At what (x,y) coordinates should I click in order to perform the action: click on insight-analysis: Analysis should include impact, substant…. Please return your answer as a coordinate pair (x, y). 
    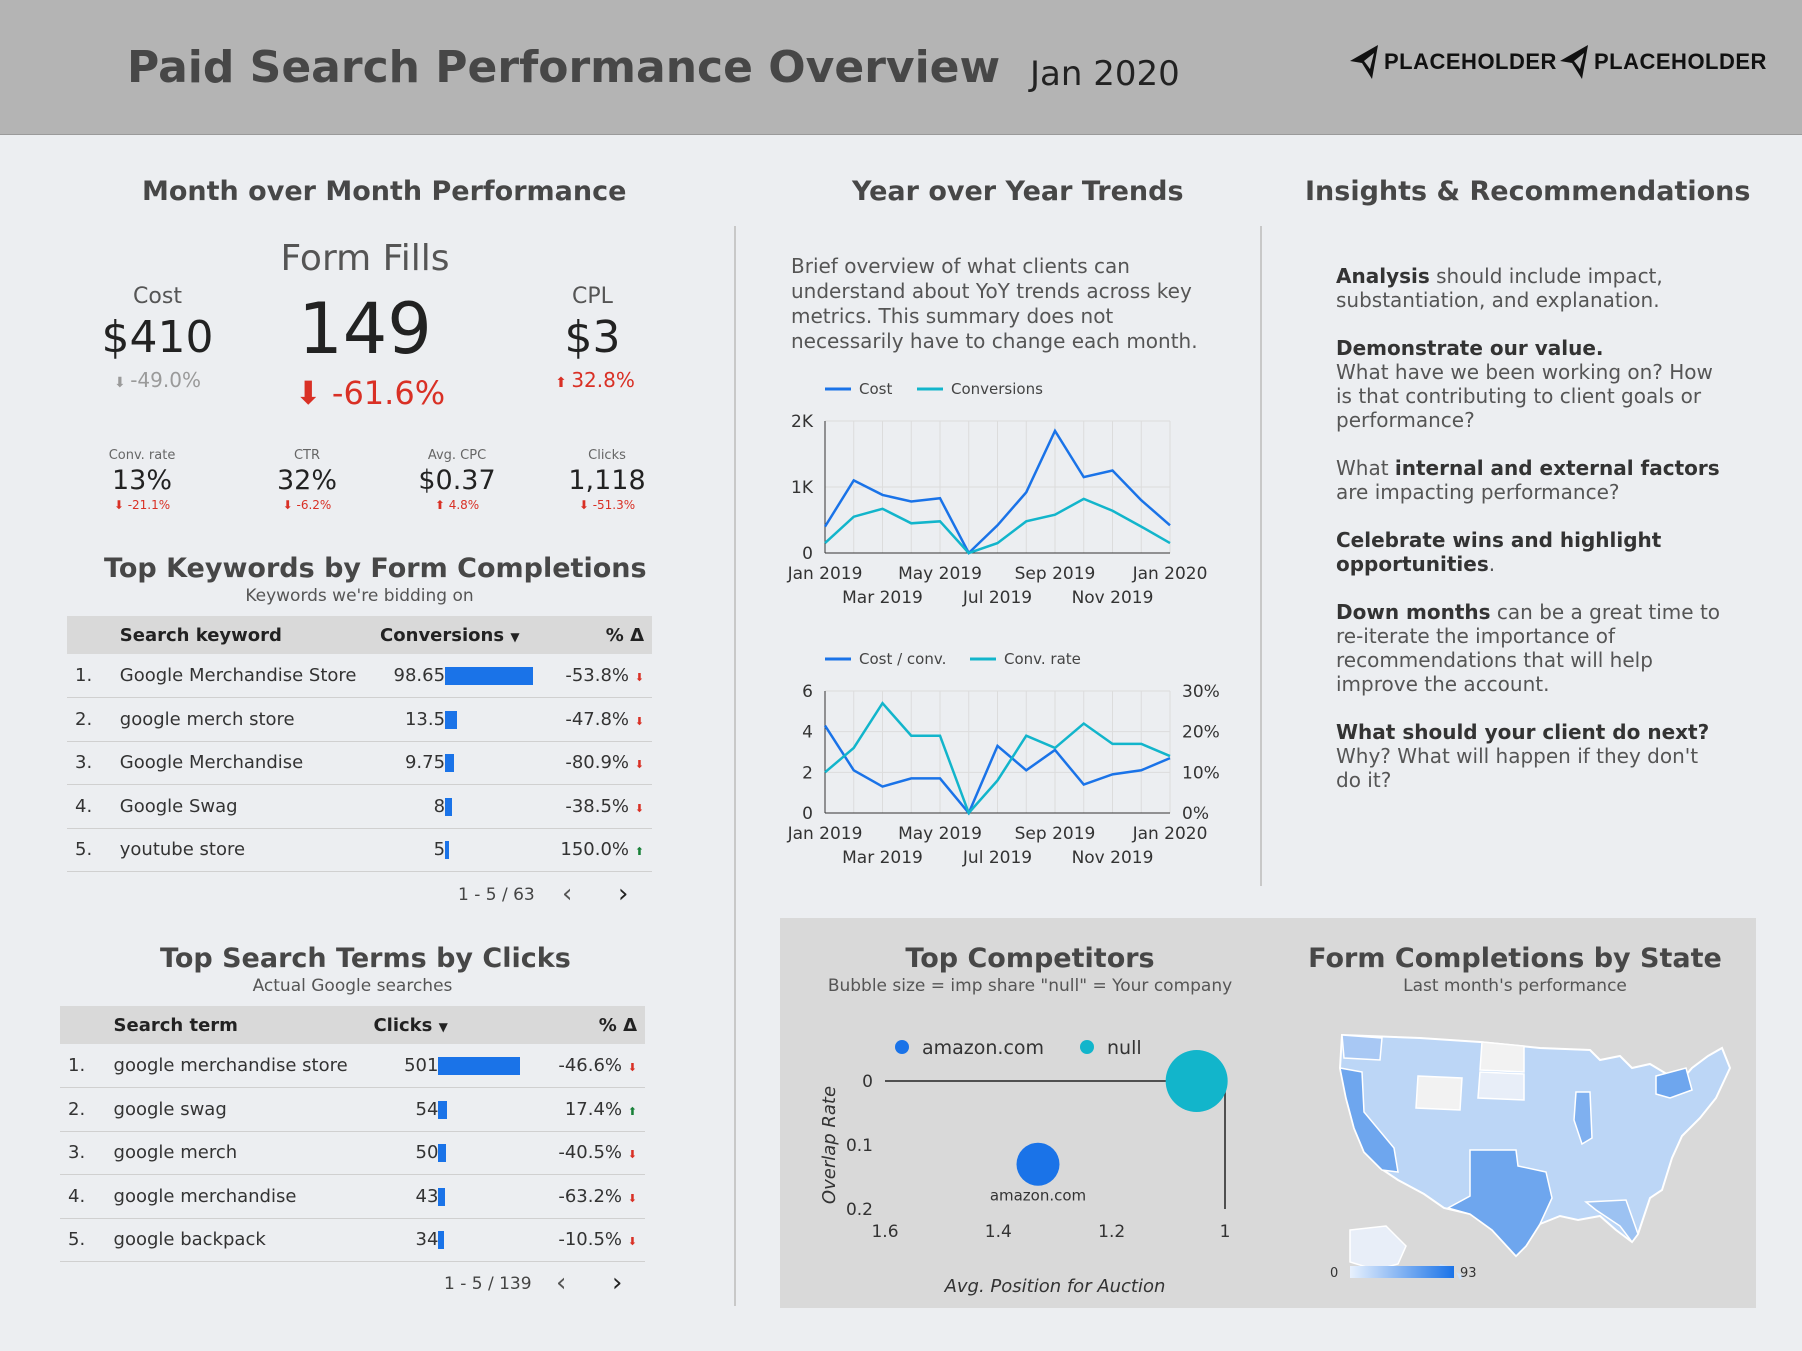
    Looking at the image, I should click on (1499, 288).